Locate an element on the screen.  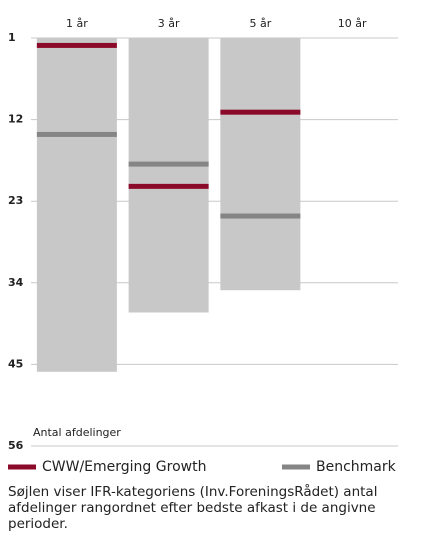
x-category-label: 3 år is located at coordinates (169, 23).